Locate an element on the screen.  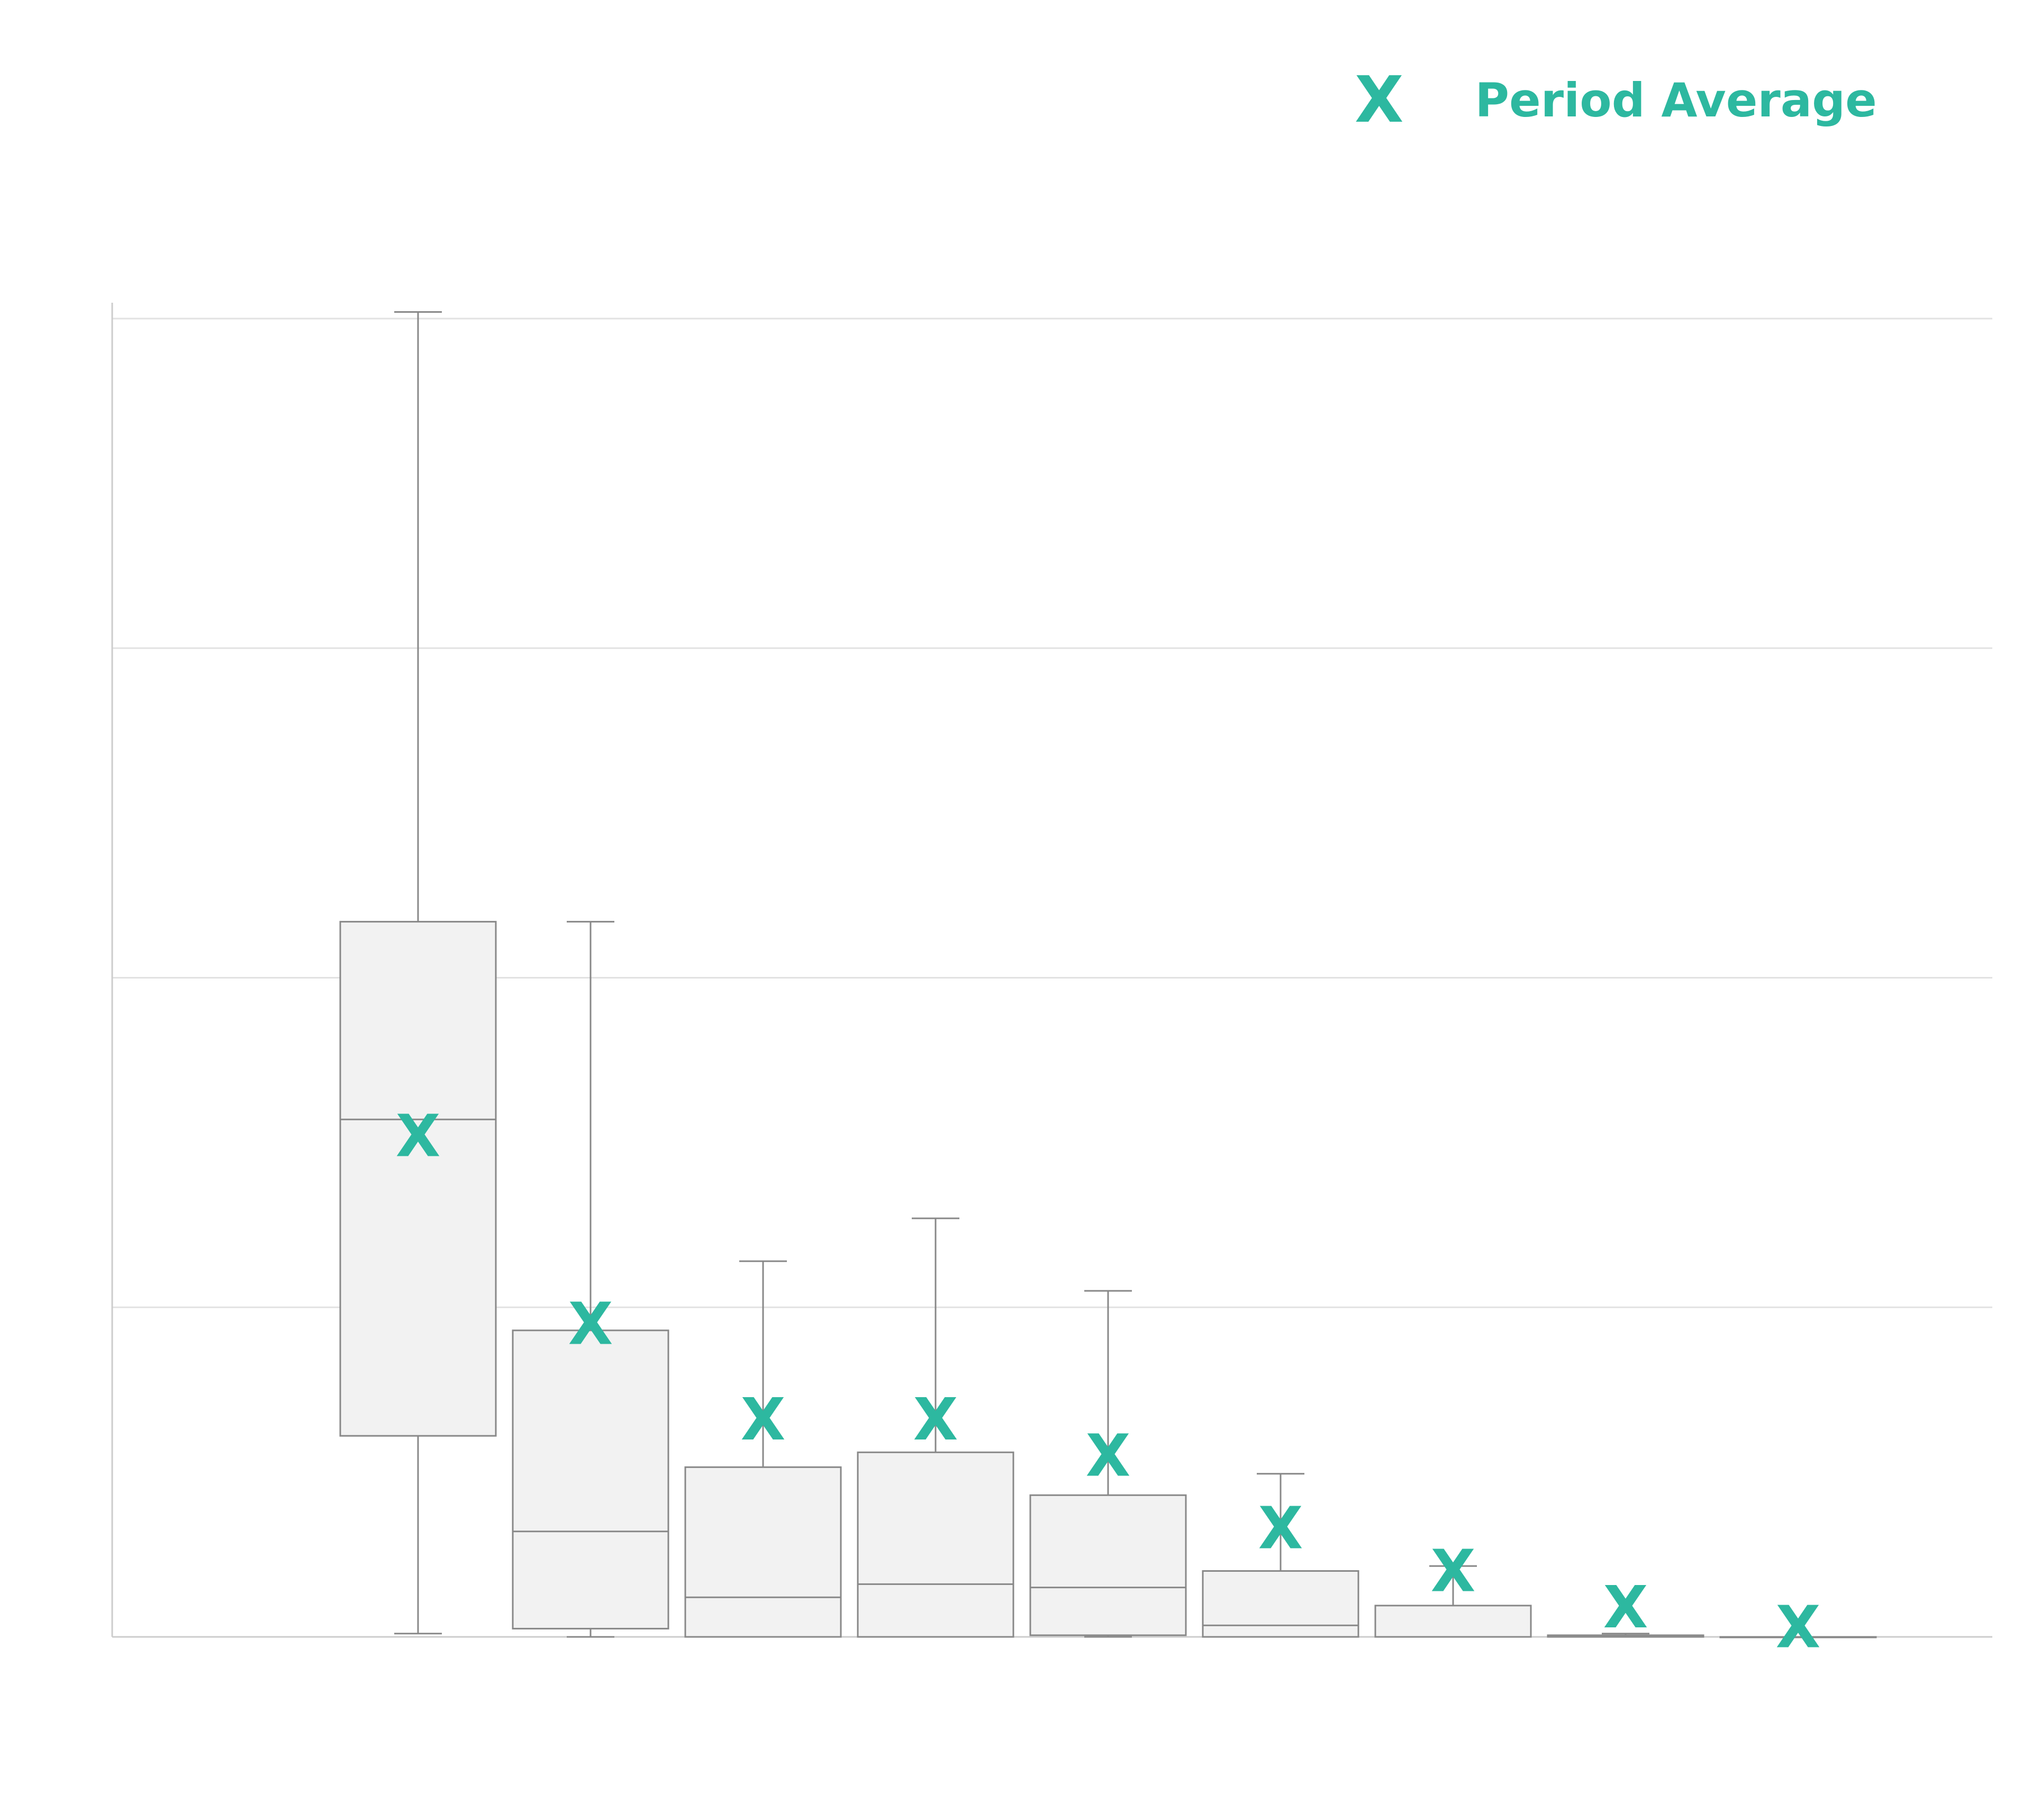
legend-label: Period Average is located at coordinates (1676, 100).